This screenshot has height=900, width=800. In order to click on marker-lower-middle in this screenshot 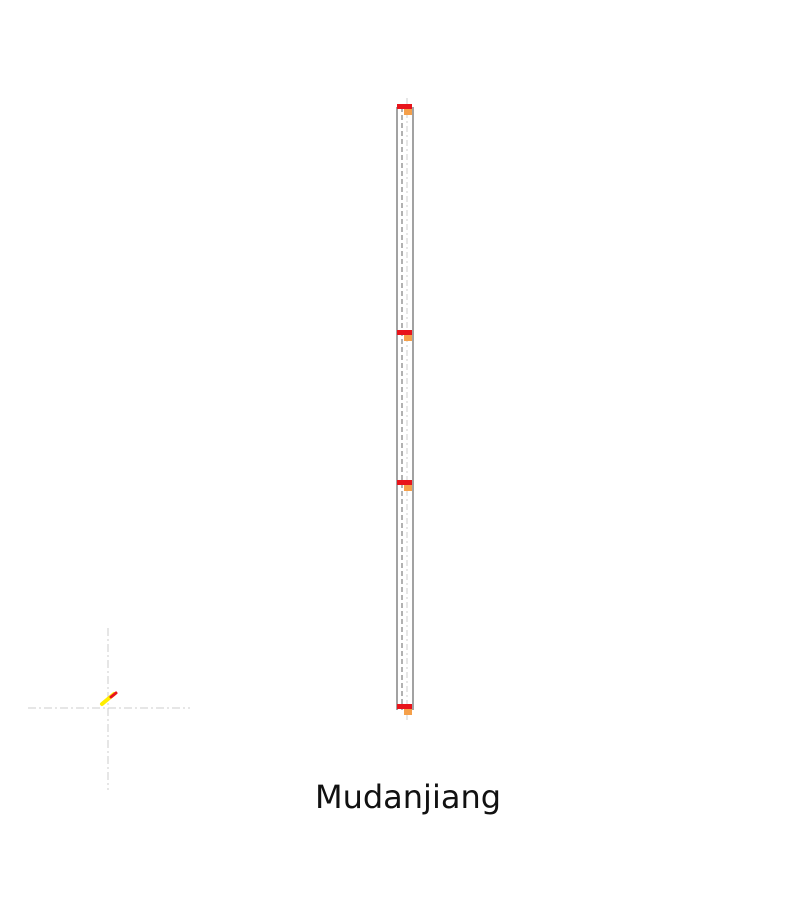, I will do `click(404, 485)`.